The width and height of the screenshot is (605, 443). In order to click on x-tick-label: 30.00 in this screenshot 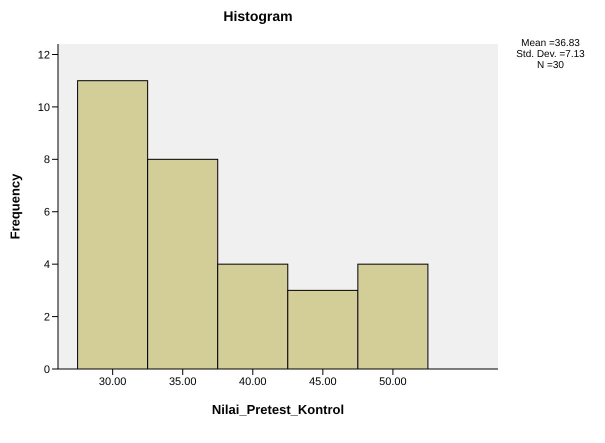, I will do `click(112, 382)`.